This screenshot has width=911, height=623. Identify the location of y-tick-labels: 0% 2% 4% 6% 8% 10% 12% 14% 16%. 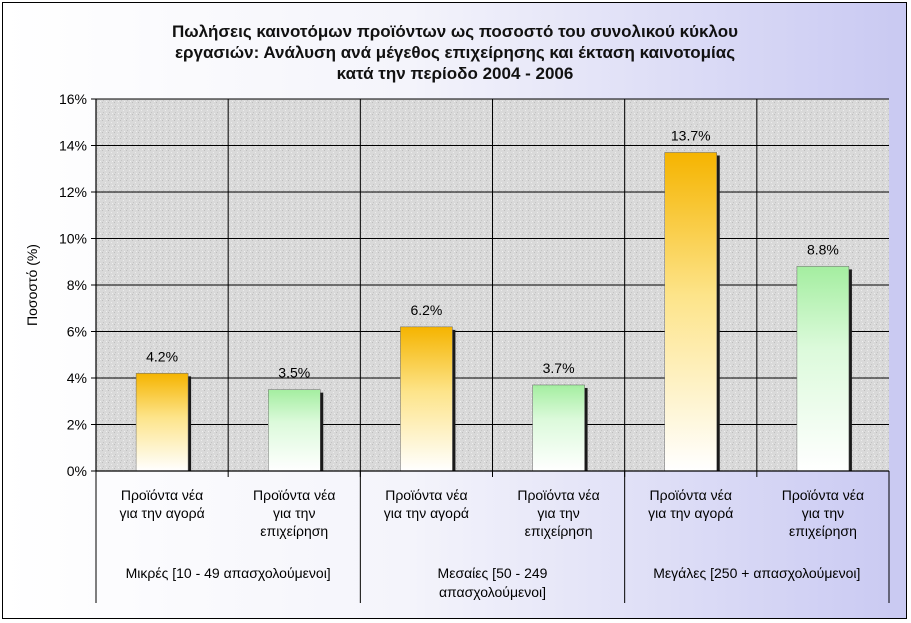
(73, 285).